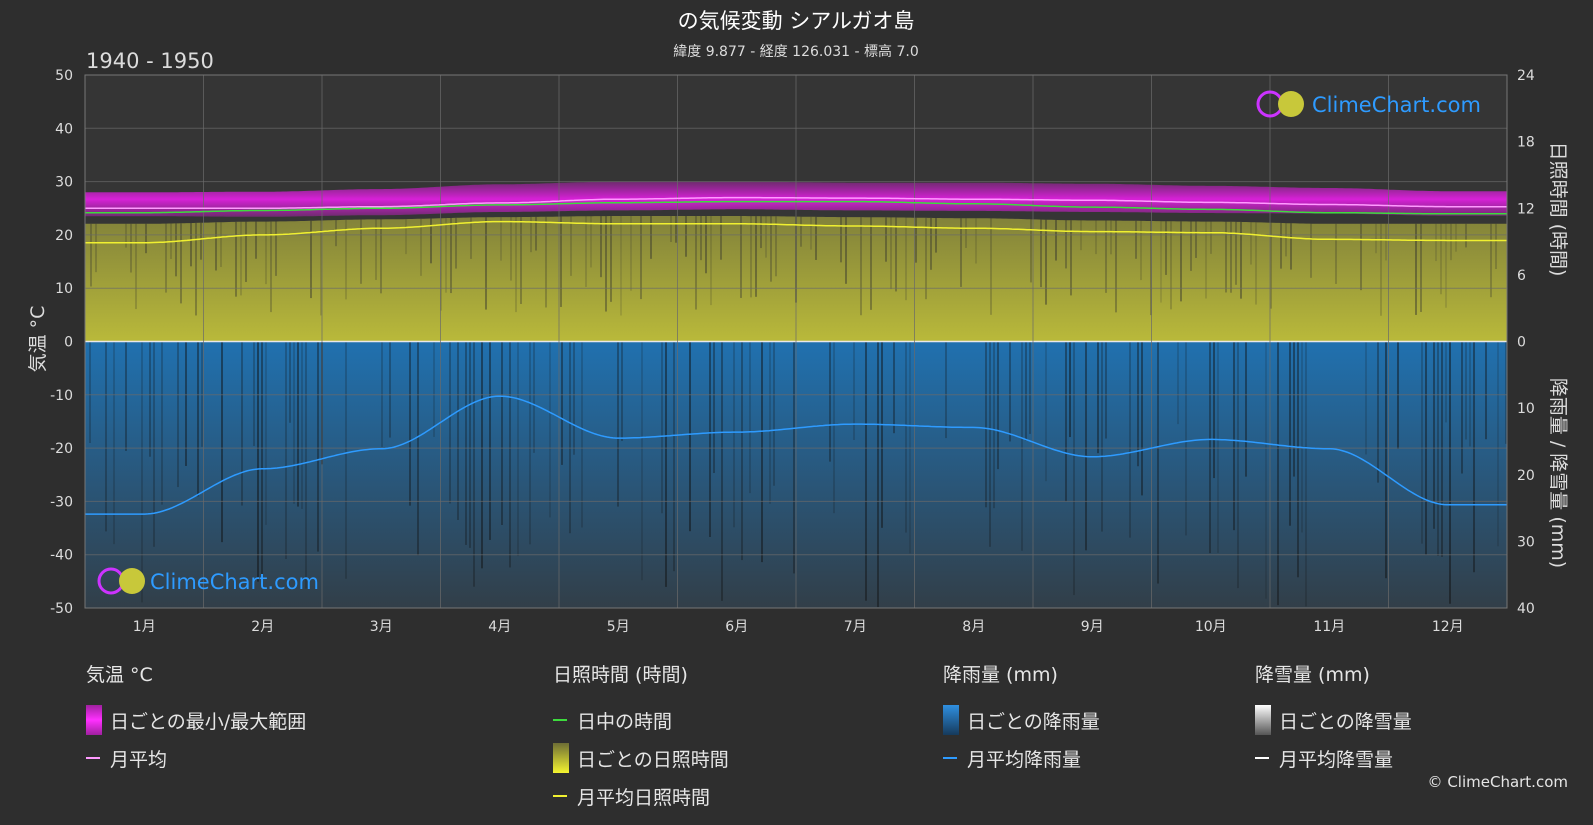  Describe the element at coordinates (1021, 758) in the screenshot. I see `legend-item: 月平均降雨量` at that location.